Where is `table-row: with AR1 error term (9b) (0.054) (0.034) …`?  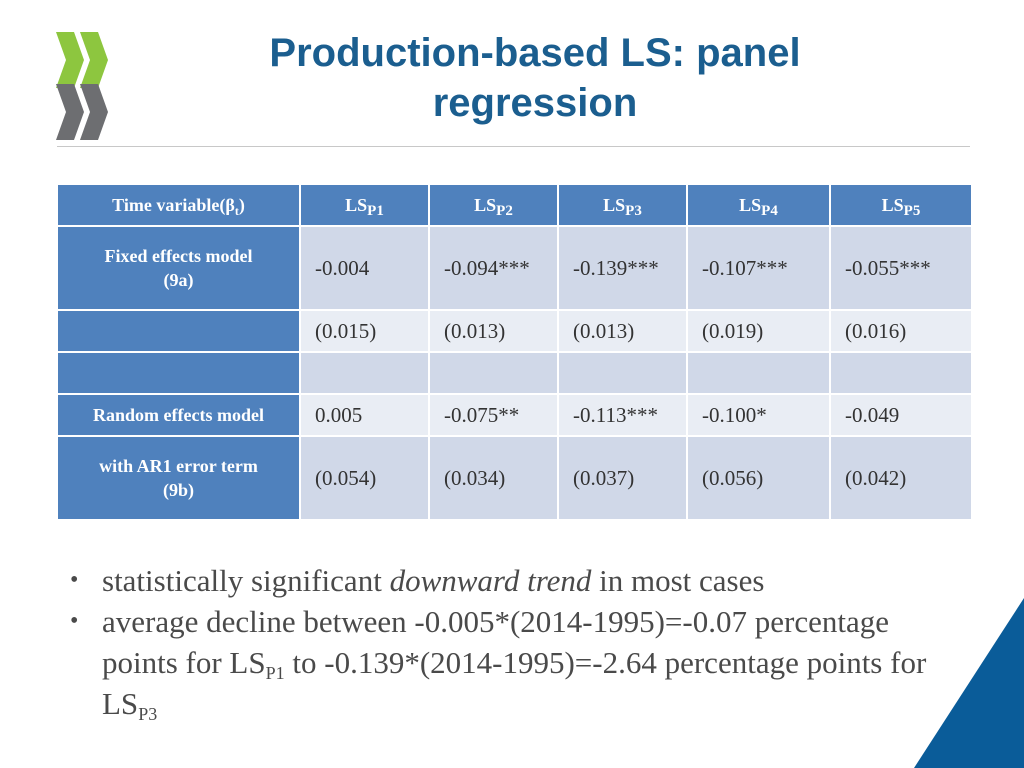
table-row: with AR1 error term (9b) (0.054) (0.034) … is located at coordinates (514, 478).